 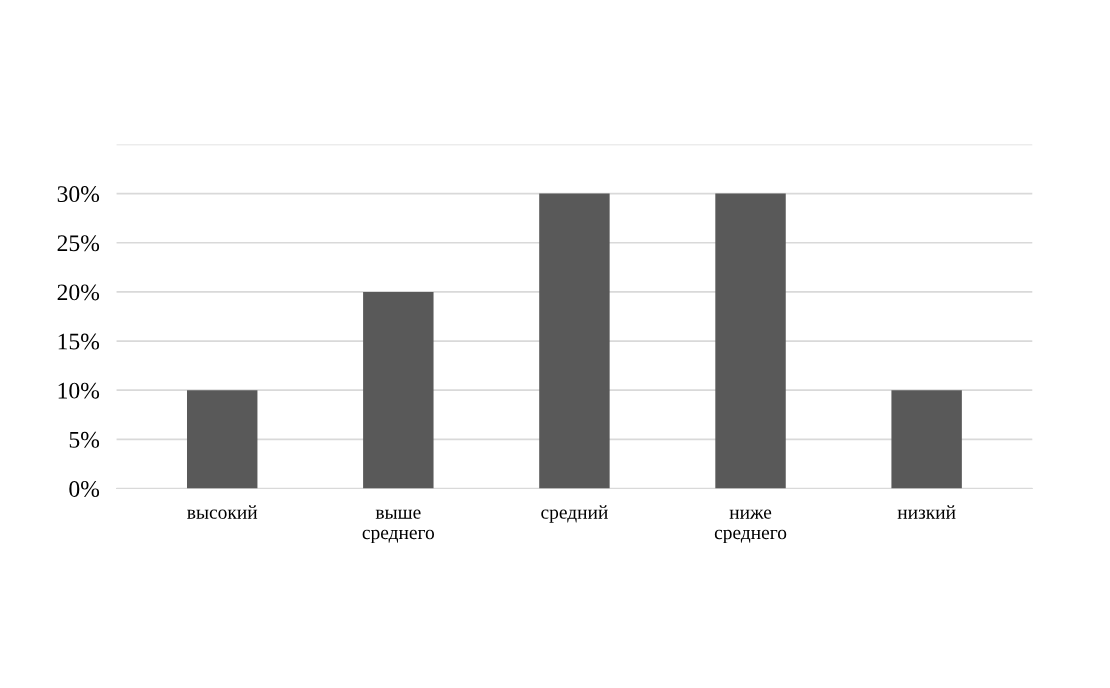 What do you see at coordinates (78, 292) in the screenshot?
I see `y-tick-label: 20%` at bounding box center [78, 292].